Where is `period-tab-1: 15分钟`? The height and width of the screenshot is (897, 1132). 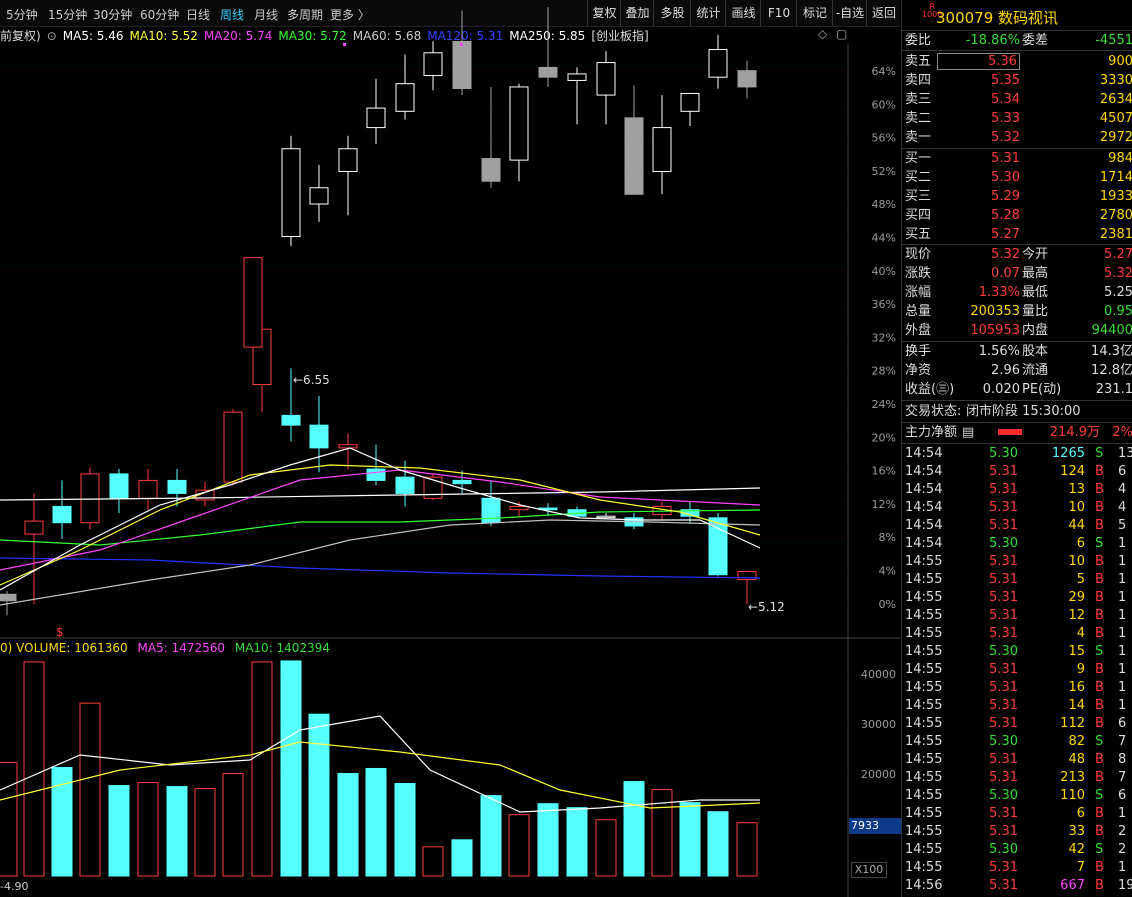
period-tab-1: 15分钟 is located at coordinates (68, 15).